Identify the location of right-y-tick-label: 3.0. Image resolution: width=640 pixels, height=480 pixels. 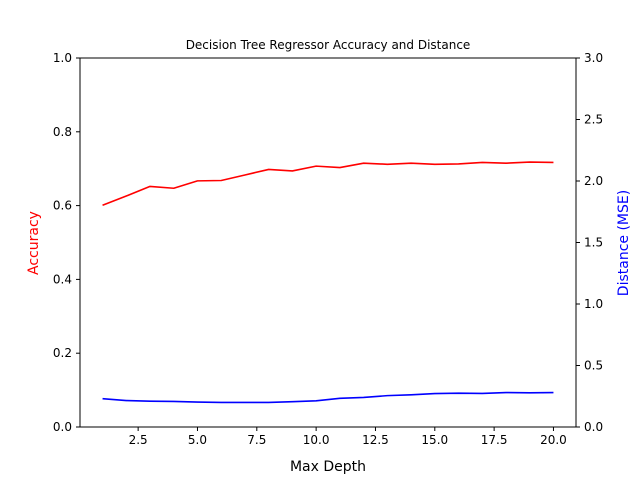
(593, 58).